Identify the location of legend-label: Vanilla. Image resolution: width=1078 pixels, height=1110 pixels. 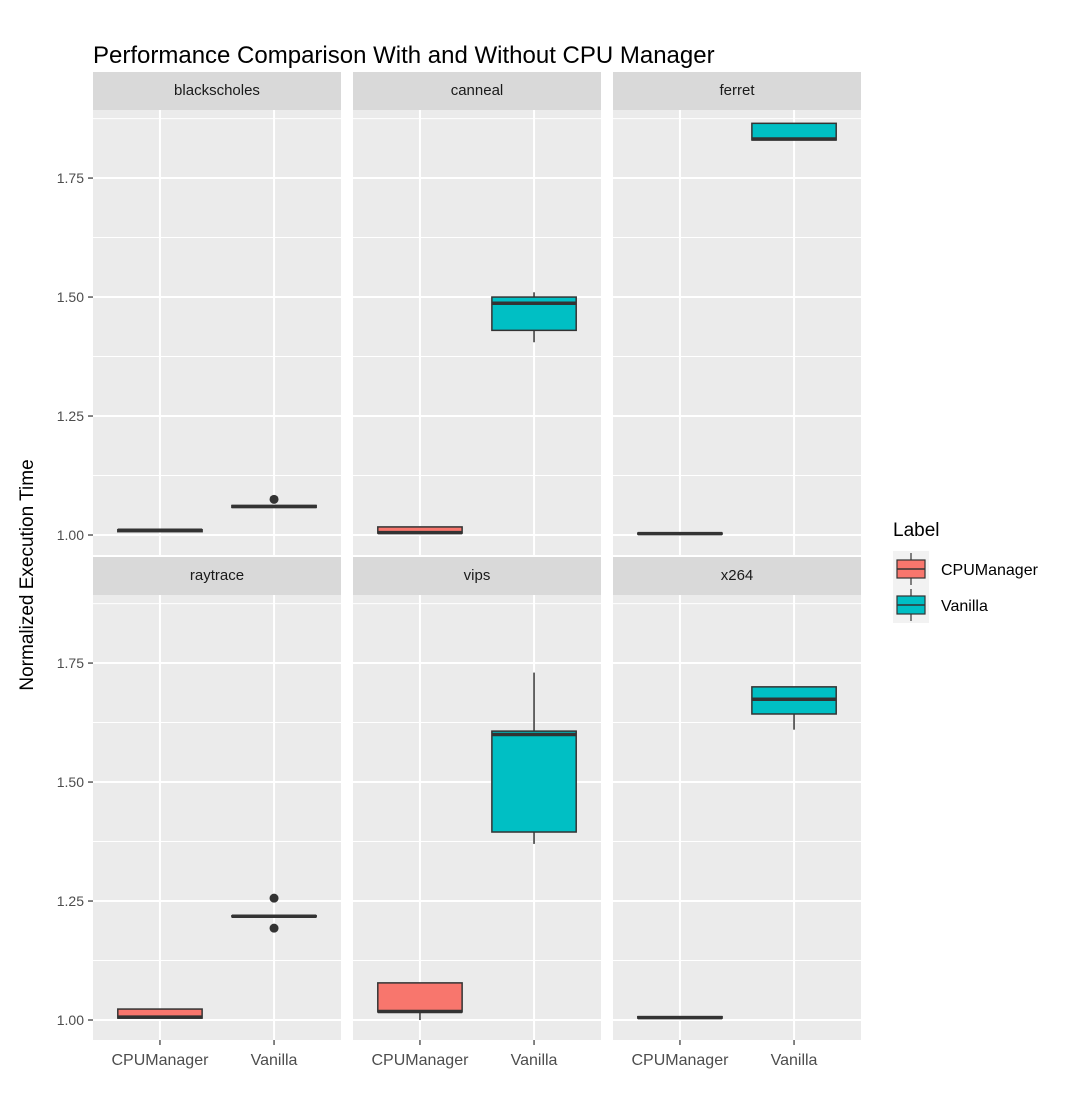
(964, 606).